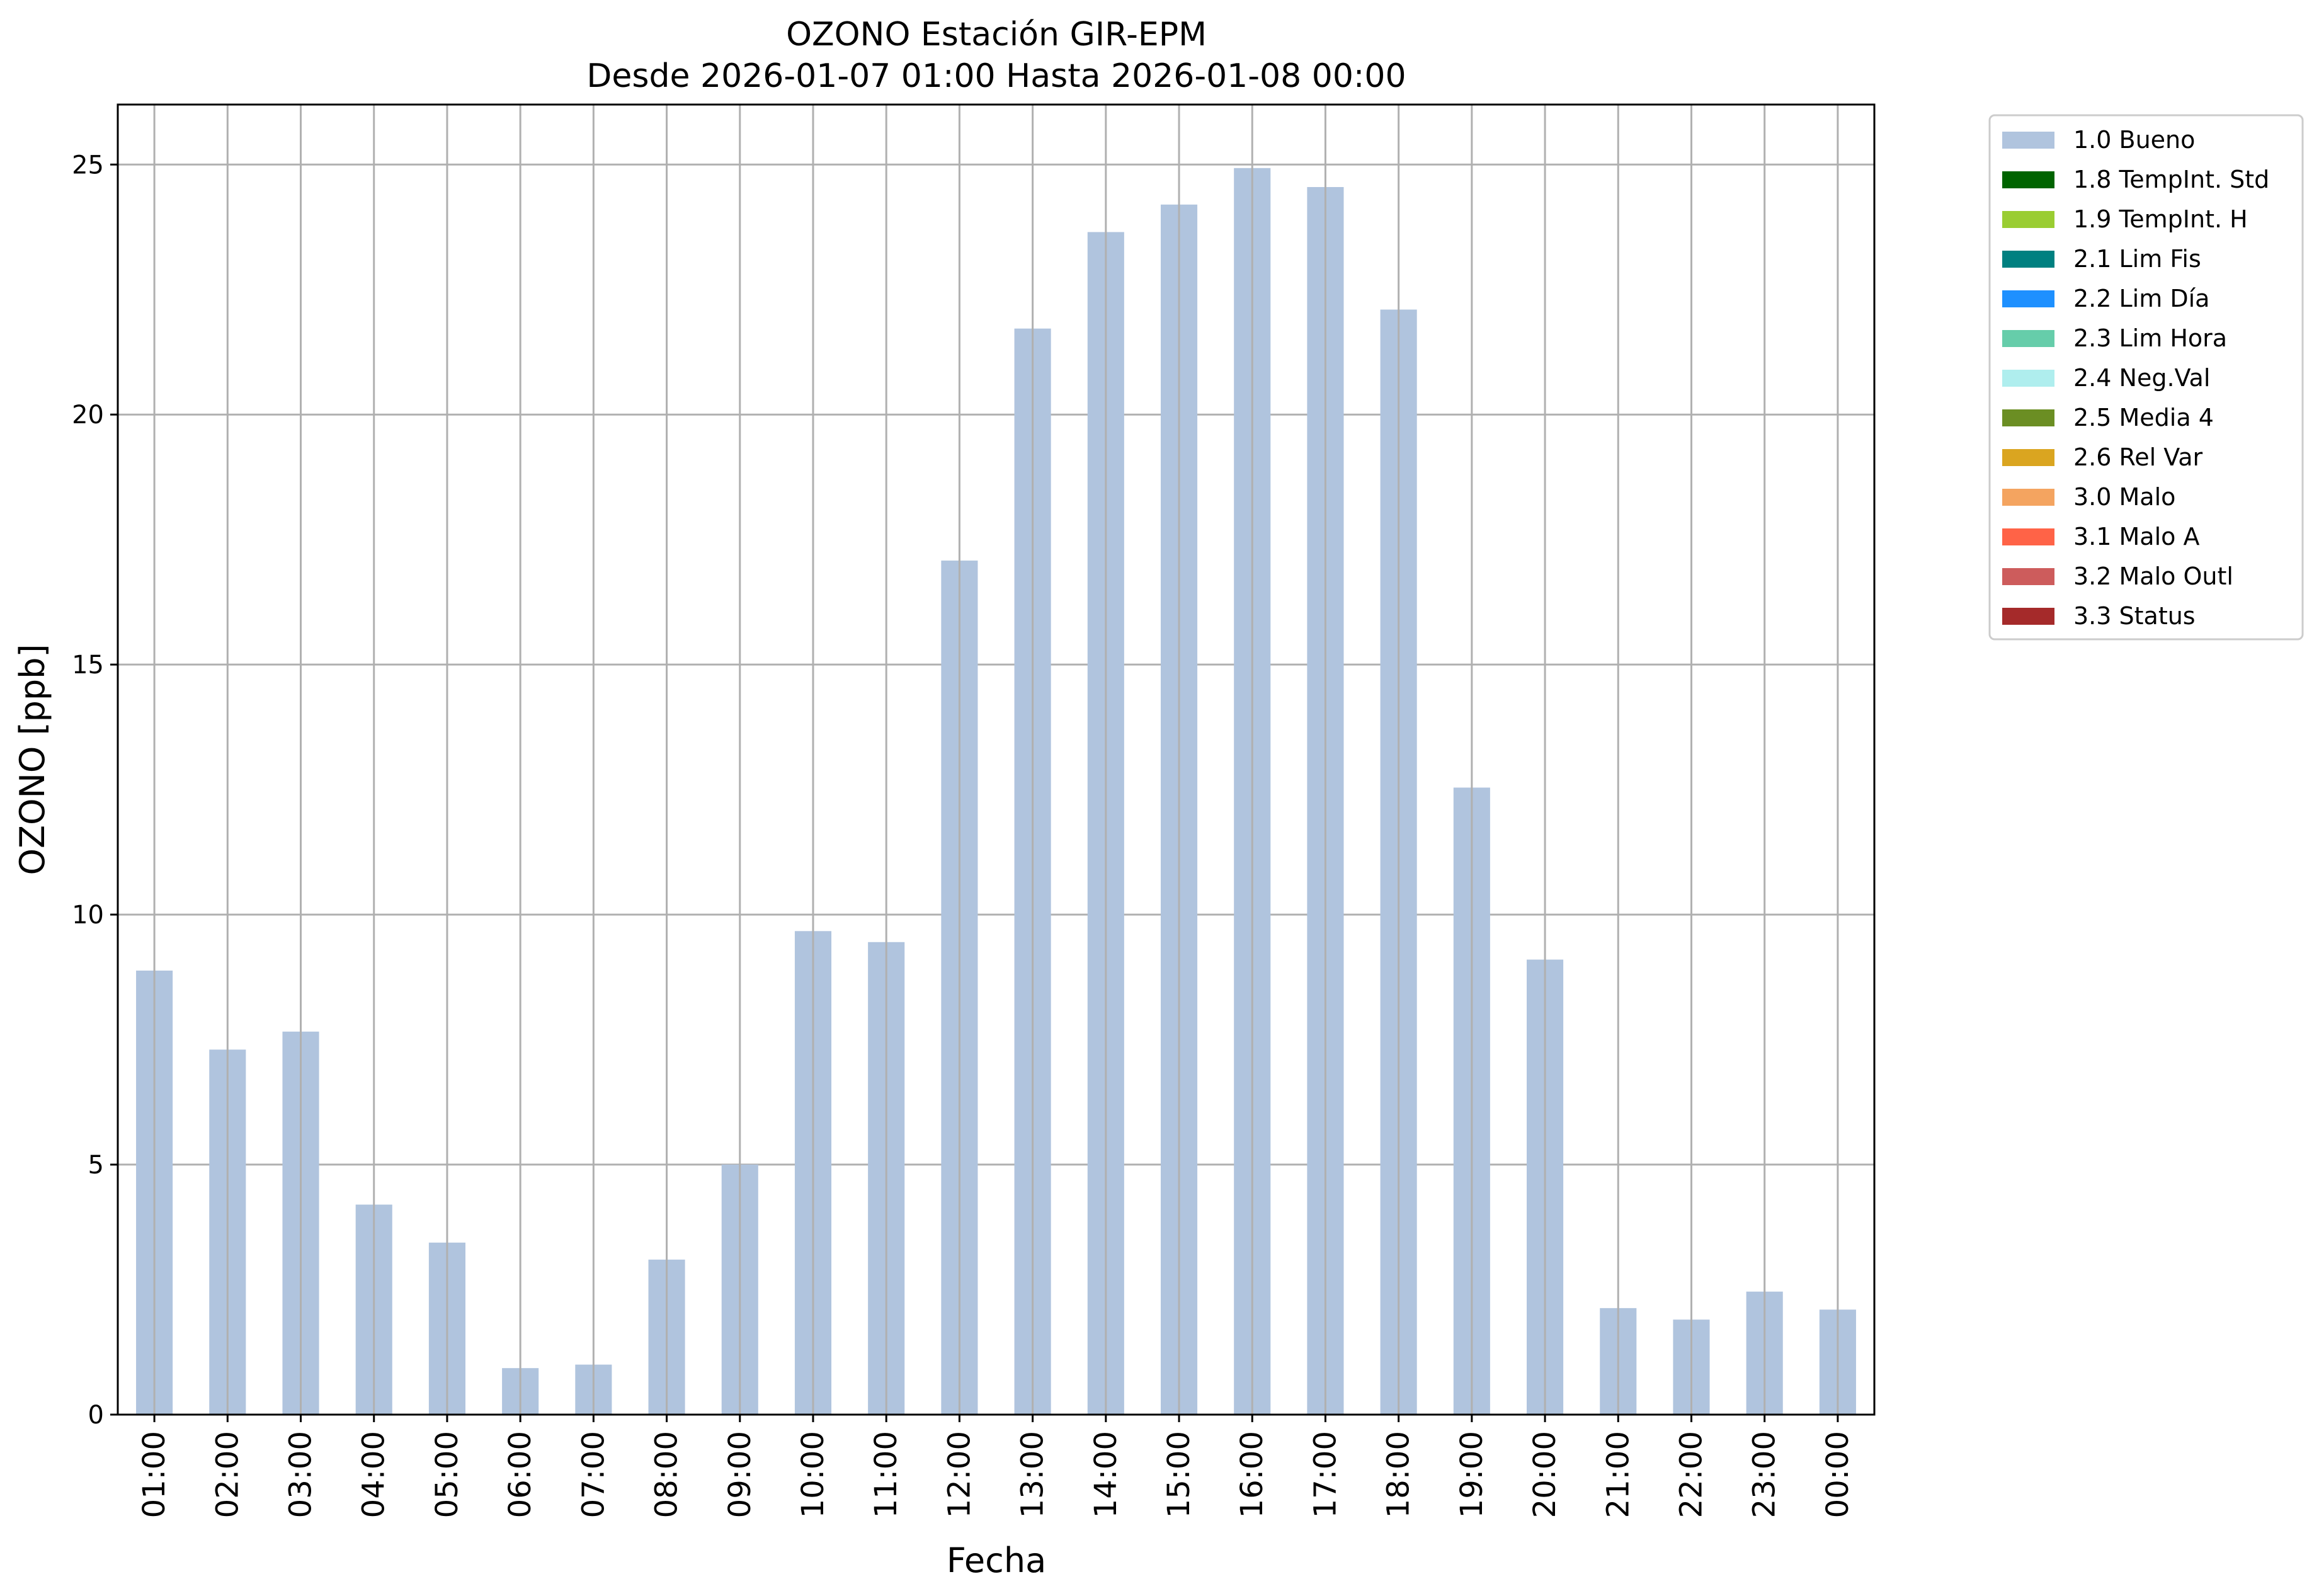 This screenshot has width=2319, height=1596. Describe the element at coordinates (1618, 1474) in the screenshot. I see `x-tick-label: 21:00` at that location.